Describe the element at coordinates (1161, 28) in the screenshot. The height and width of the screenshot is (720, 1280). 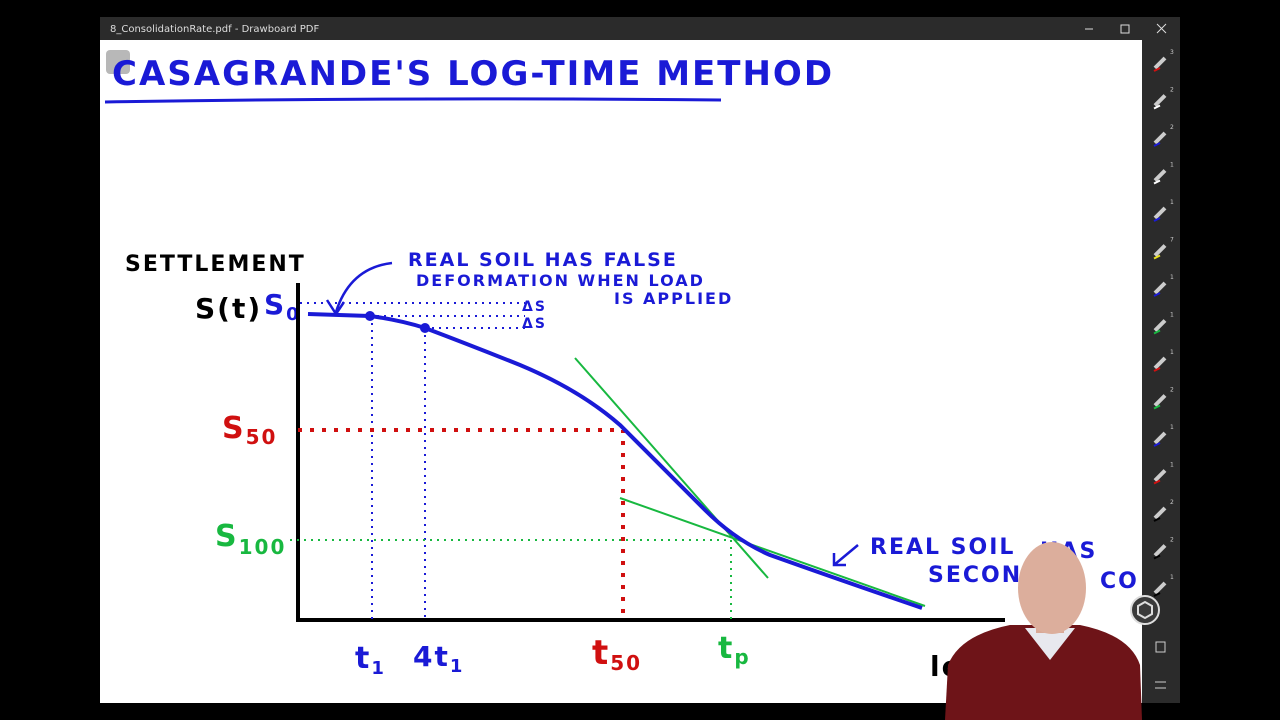
I see `close-button` at that location.